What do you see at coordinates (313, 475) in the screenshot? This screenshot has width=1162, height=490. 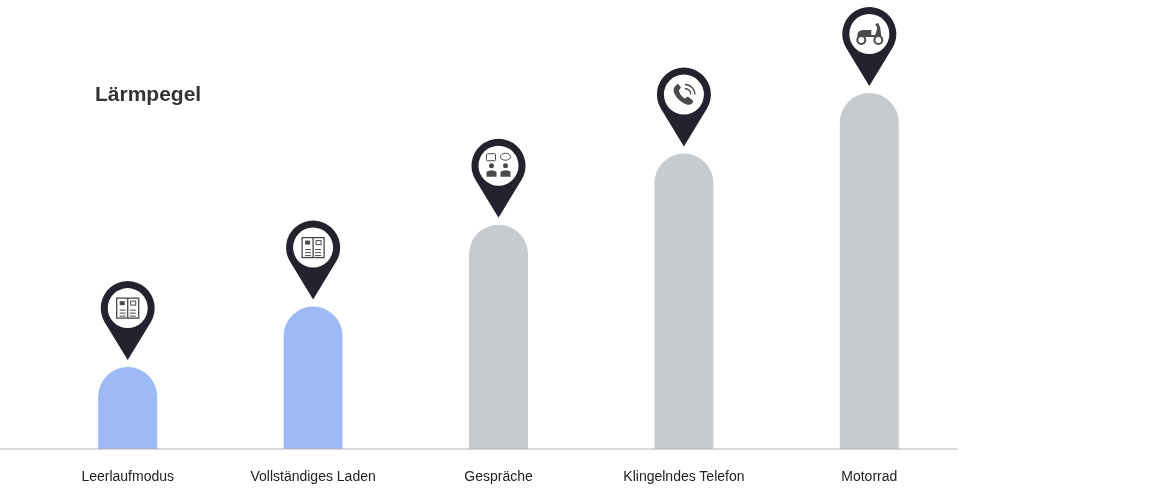 I see `x-tick-label: Vollständiges Laden` at bounding box center [313, 475].